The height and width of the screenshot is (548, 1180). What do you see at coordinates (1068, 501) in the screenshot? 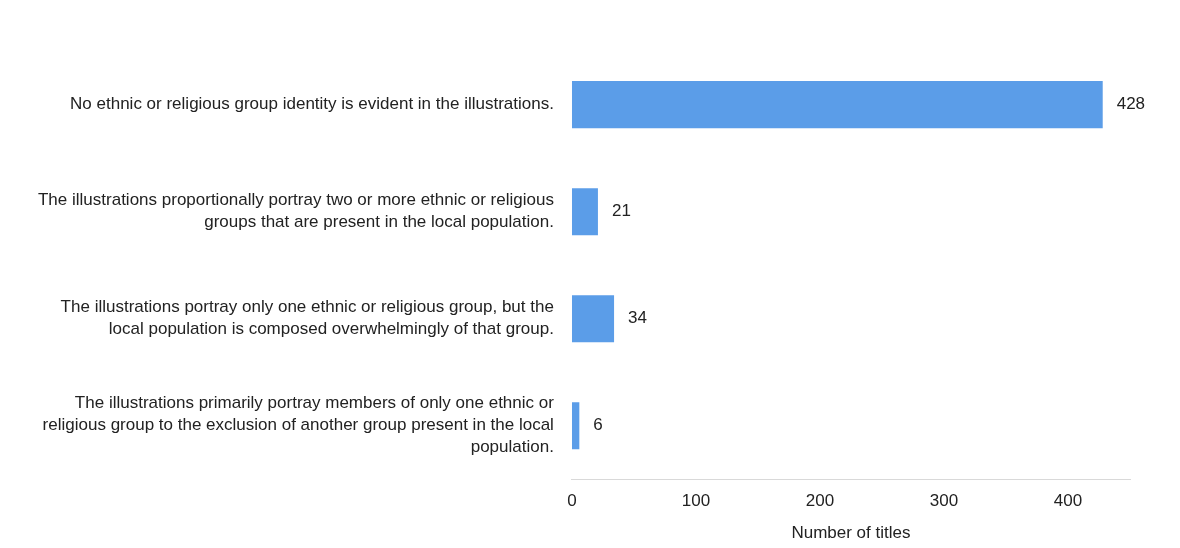
I see `x-tick-label: 400` at bounding box center [1068, 501].